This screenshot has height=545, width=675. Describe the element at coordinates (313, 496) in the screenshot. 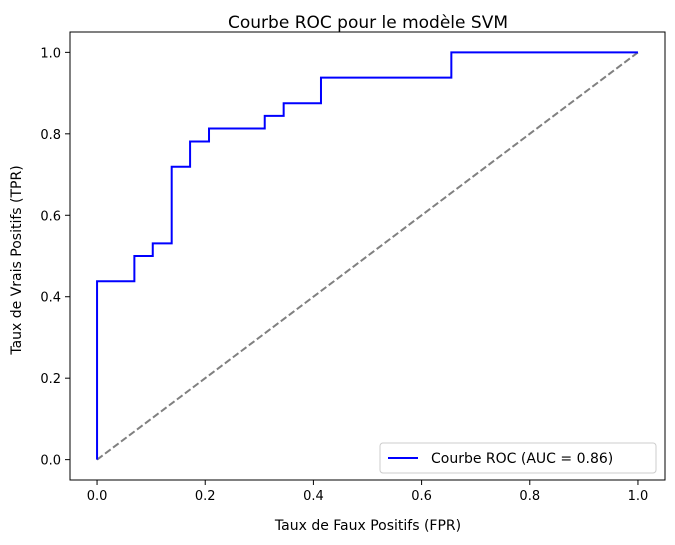

I see `x-tick-label: 0.4` at that location.